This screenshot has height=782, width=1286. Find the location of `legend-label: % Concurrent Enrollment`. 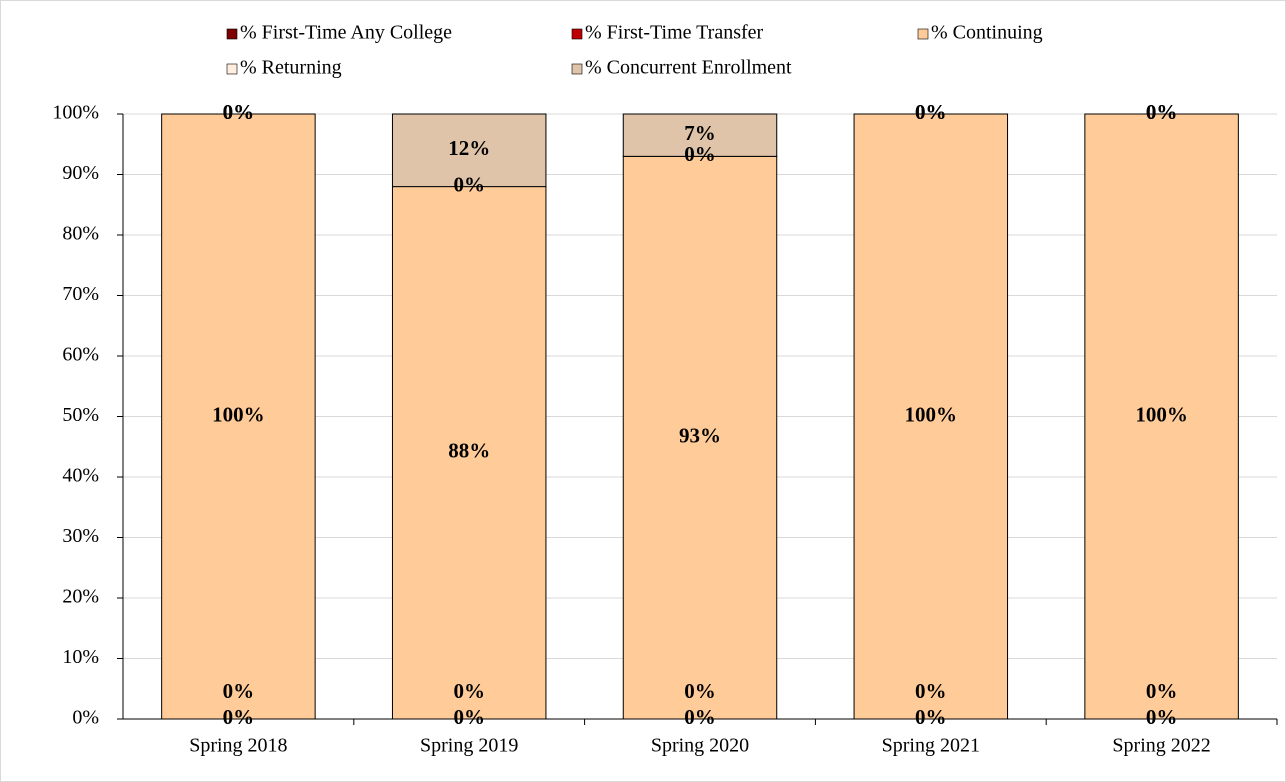

legend-label: % Concurrent Enrollment is located at coordinates (688, 68).